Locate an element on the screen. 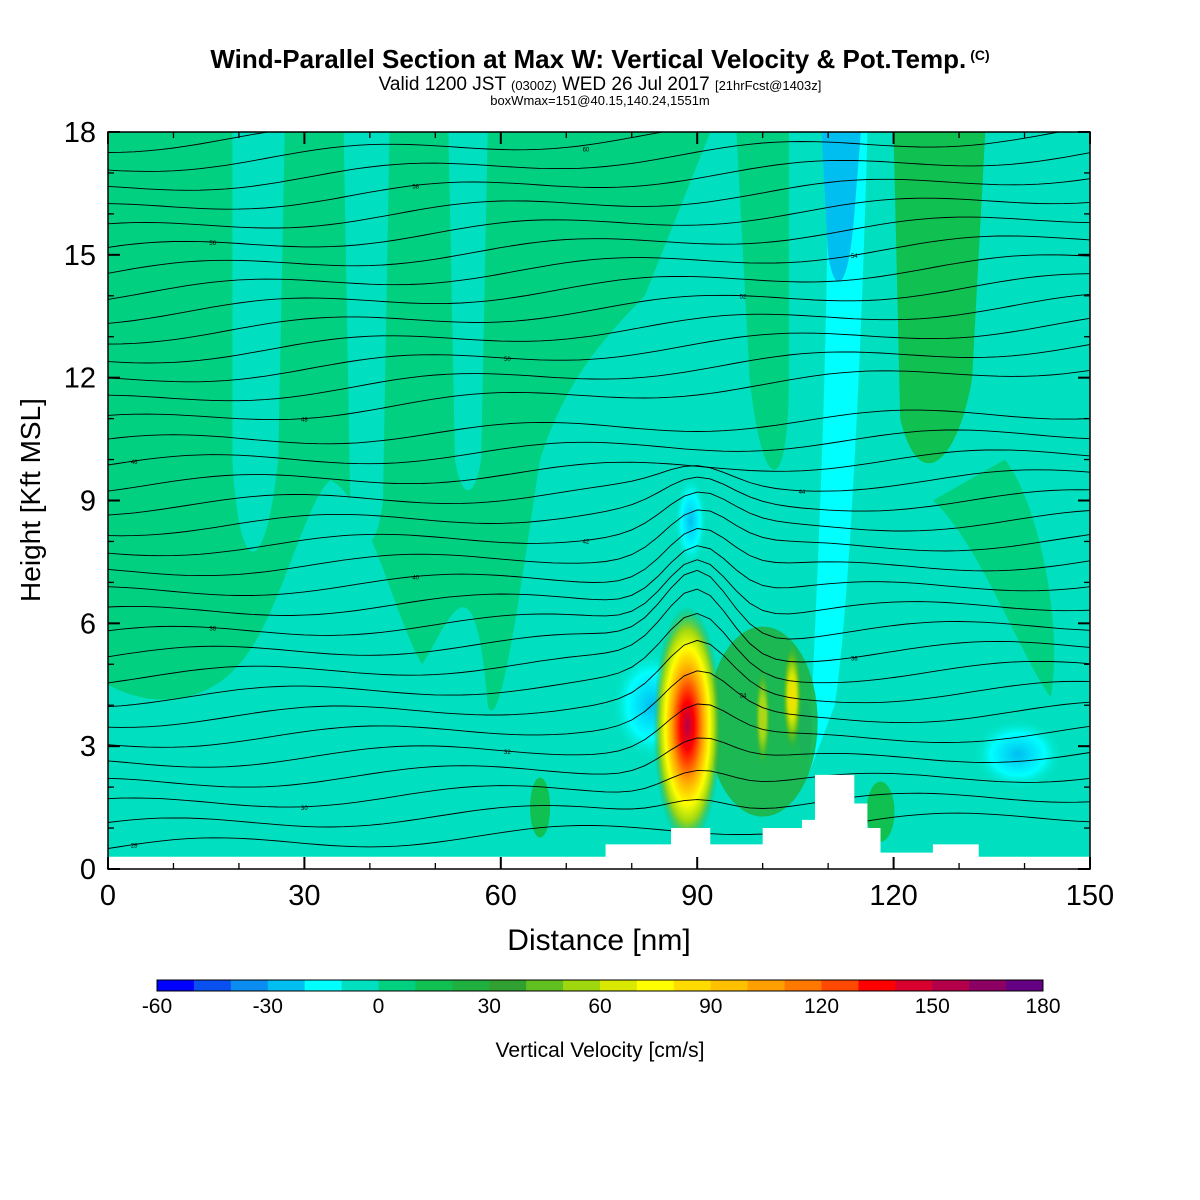  y-tick-label: 18 is located at coordinates (80, 133).